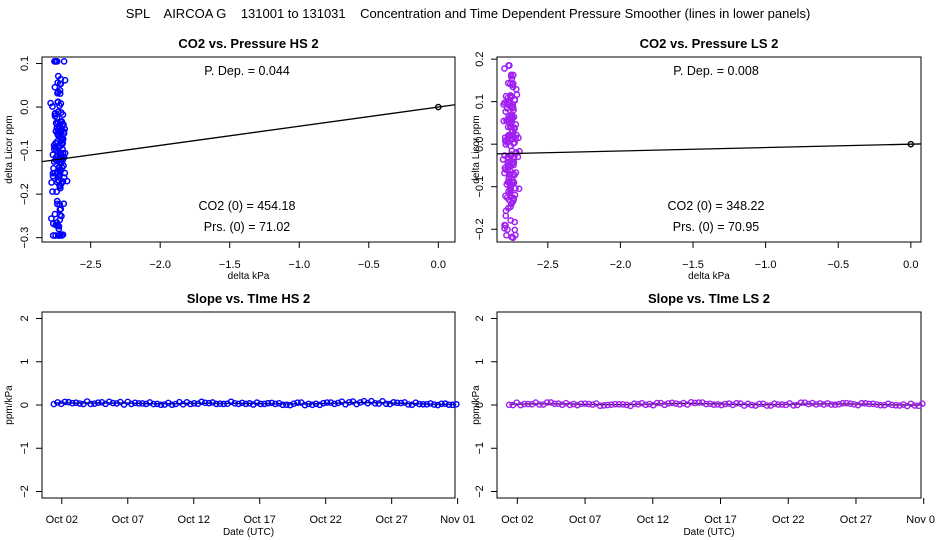 The image size is (936, 540). Describe the element at coordinates (391, 520) in the screenshot. I see `x-tick-label: Oct 27` at that location.